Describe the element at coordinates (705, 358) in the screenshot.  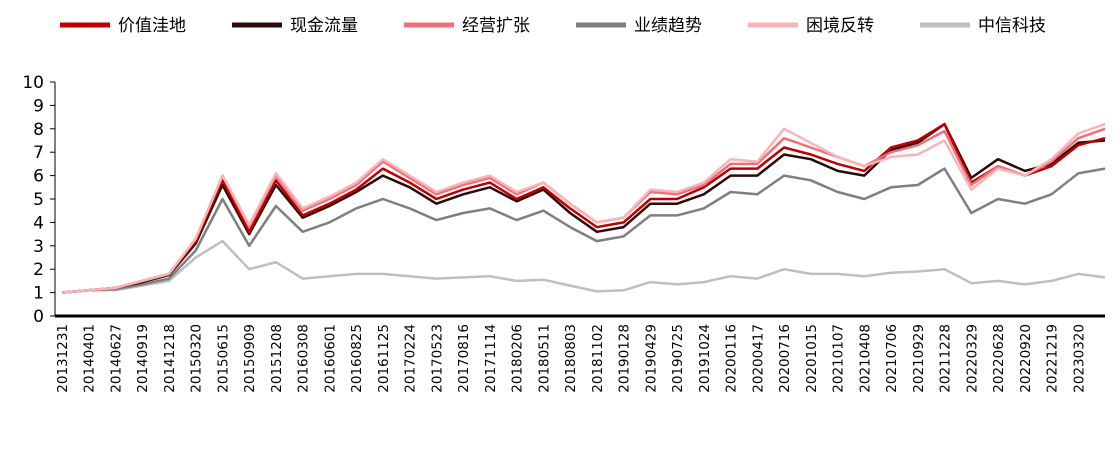
I see `x-tick-label: 20191024` at that location.